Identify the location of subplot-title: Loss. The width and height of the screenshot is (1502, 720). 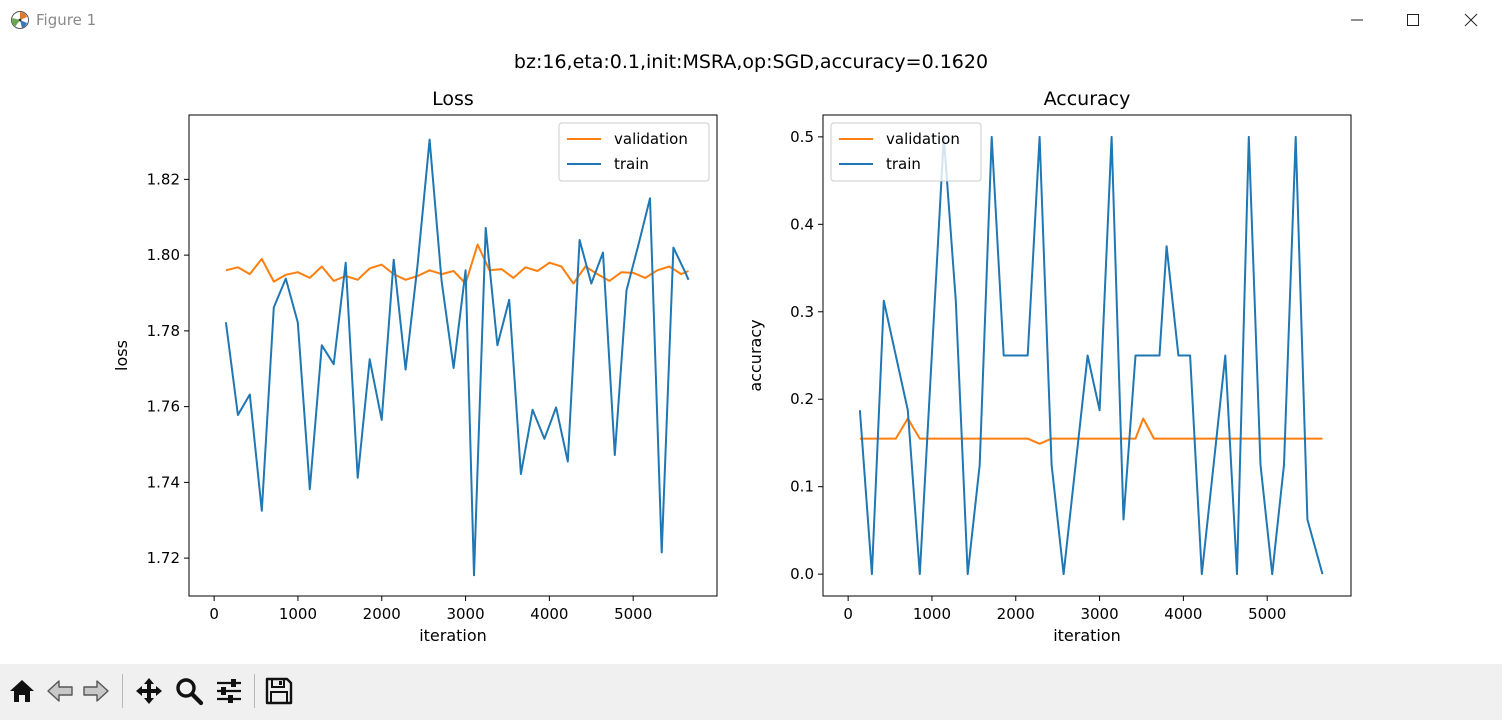
(453, 99).